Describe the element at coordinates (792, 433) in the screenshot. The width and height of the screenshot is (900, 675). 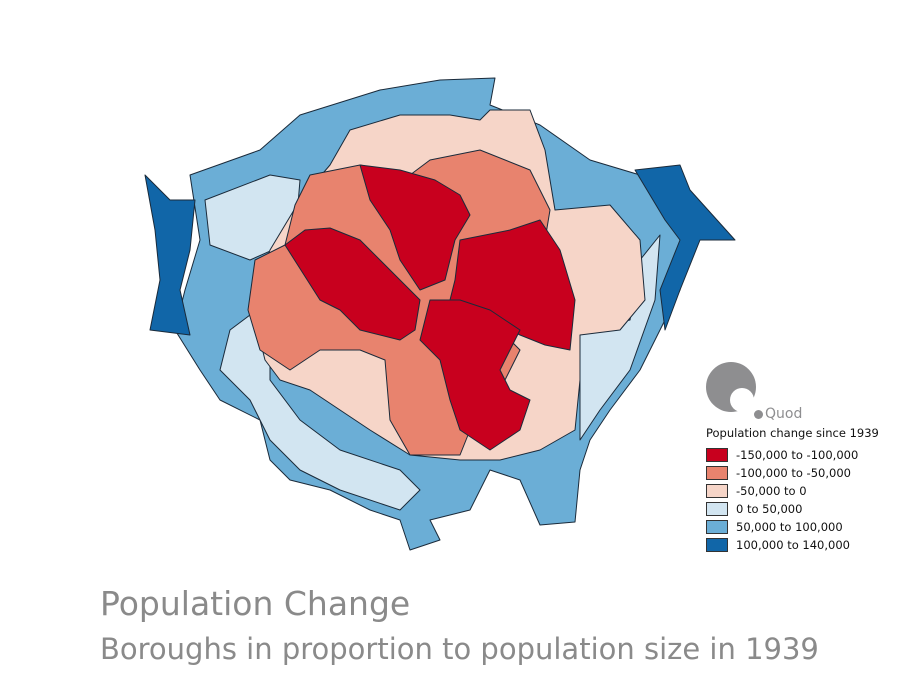
I see `legend-title: Population change since 1939` at that location.